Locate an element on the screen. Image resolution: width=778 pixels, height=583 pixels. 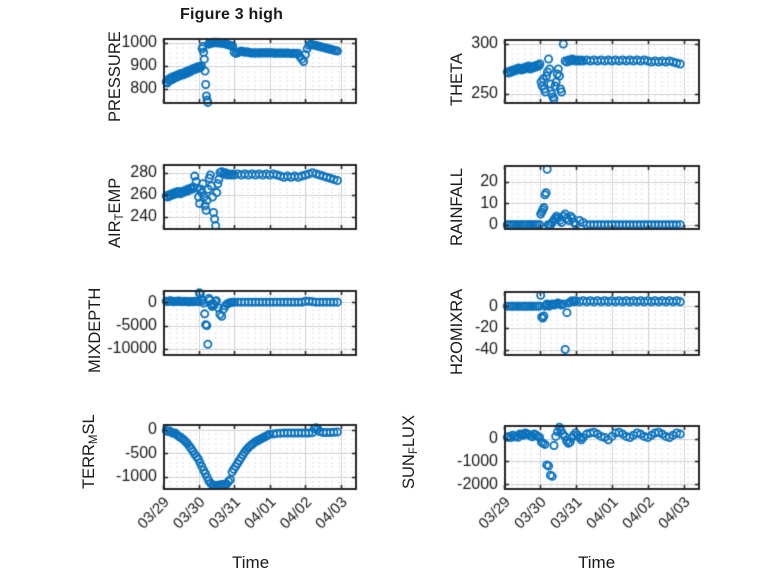
ylabel-h2omixra: H2OMIXRA is located at coordinates (457, 331).